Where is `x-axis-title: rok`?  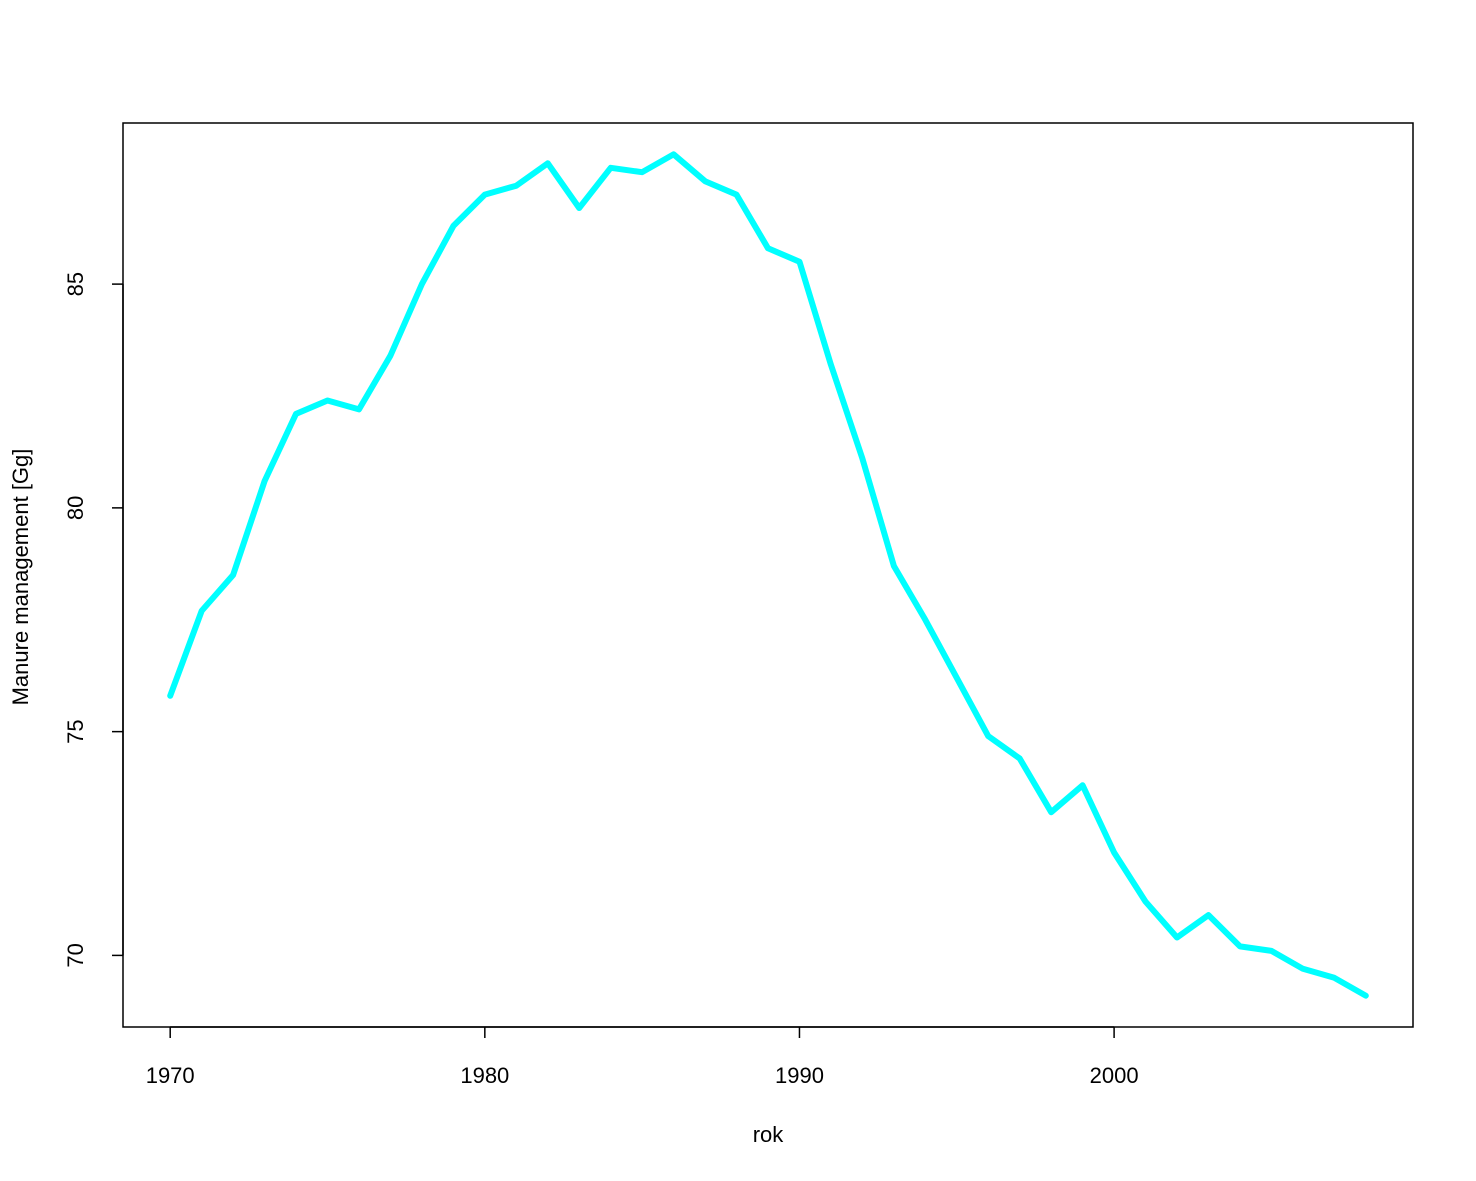
x-axis-title: rok is located at coordinates (769, 1134).